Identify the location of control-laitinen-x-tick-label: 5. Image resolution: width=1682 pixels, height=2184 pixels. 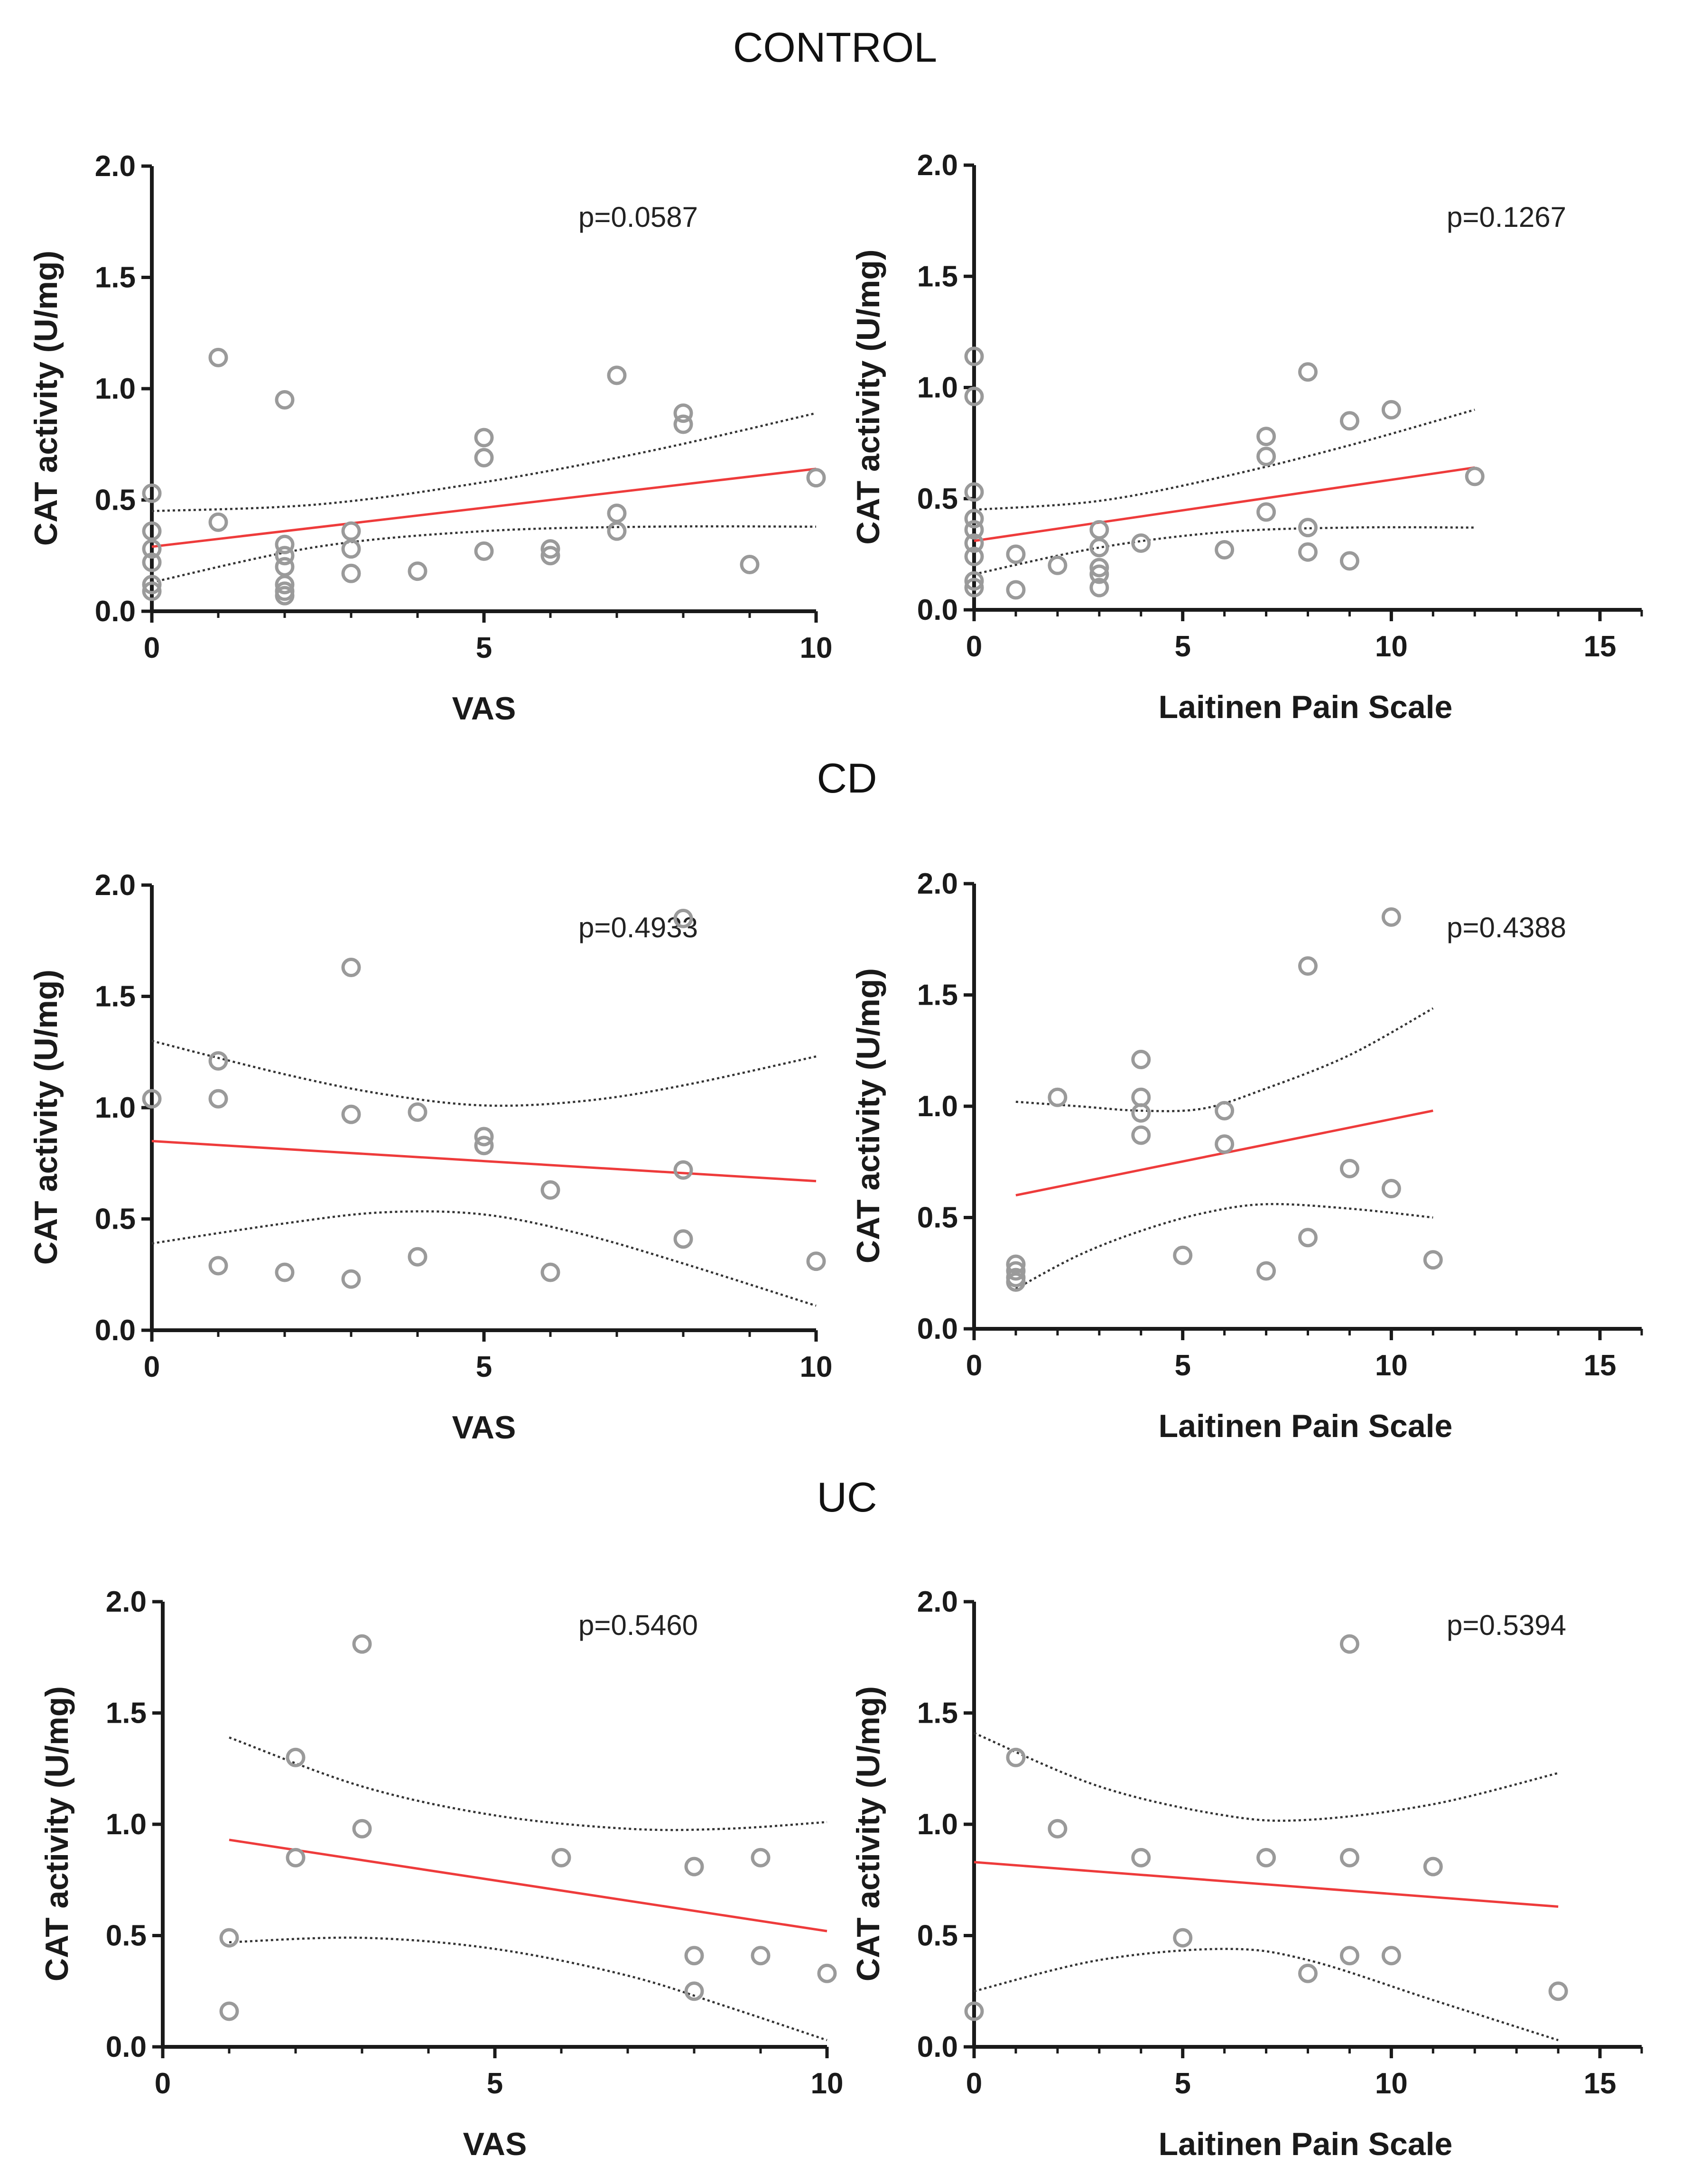
(1182, 646).